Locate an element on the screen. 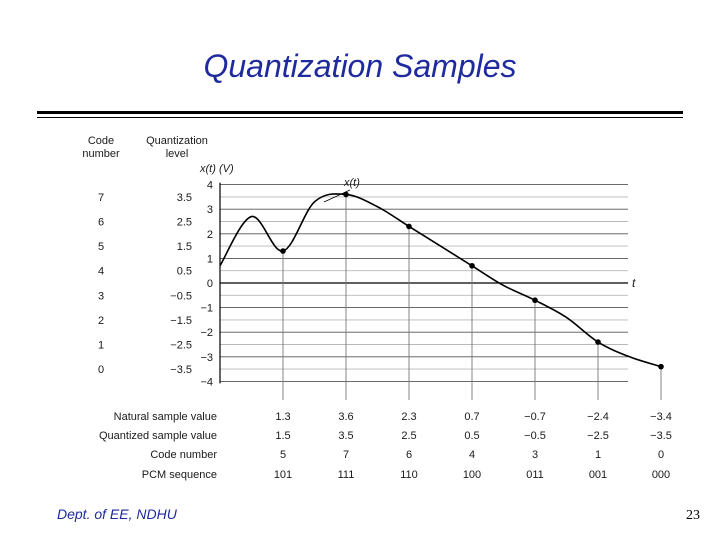  table-row-label-quantized: Quantized sample value is located at coordinates (158, 436).